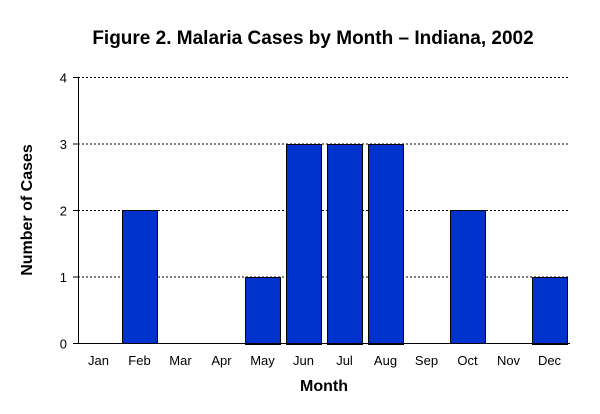  What do you see at coordinates (344, 360) in the screenshot?
I see `x-tick-label: Jul` at bounding box center [344, 360].